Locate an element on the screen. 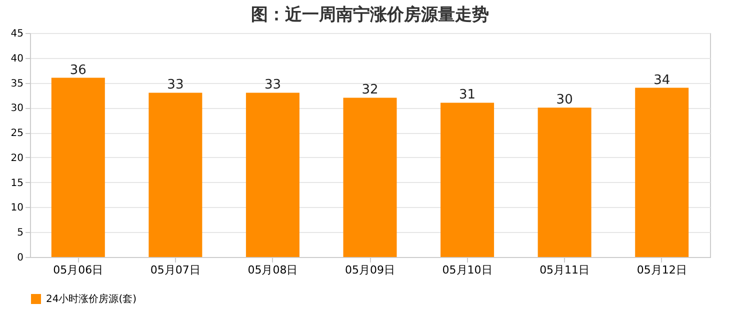 The height and width of the screenshot is (312, 740). y-tick-label: 15 is located at coordinates (17, 183).